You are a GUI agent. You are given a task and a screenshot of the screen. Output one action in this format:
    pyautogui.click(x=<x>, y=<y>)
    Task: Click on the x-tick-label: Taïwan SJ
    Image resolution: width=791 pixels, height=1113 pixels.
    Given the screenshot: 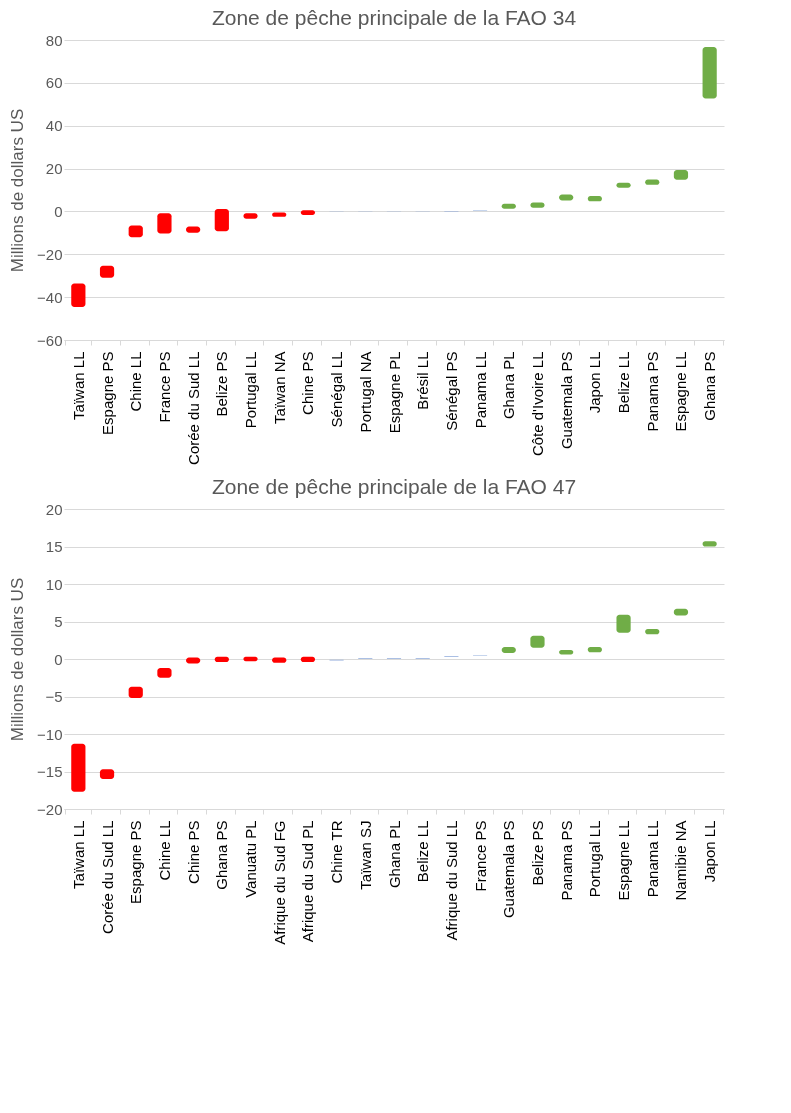 What is the action you would take?
    pyautogui.click(x=365, y=855)
    